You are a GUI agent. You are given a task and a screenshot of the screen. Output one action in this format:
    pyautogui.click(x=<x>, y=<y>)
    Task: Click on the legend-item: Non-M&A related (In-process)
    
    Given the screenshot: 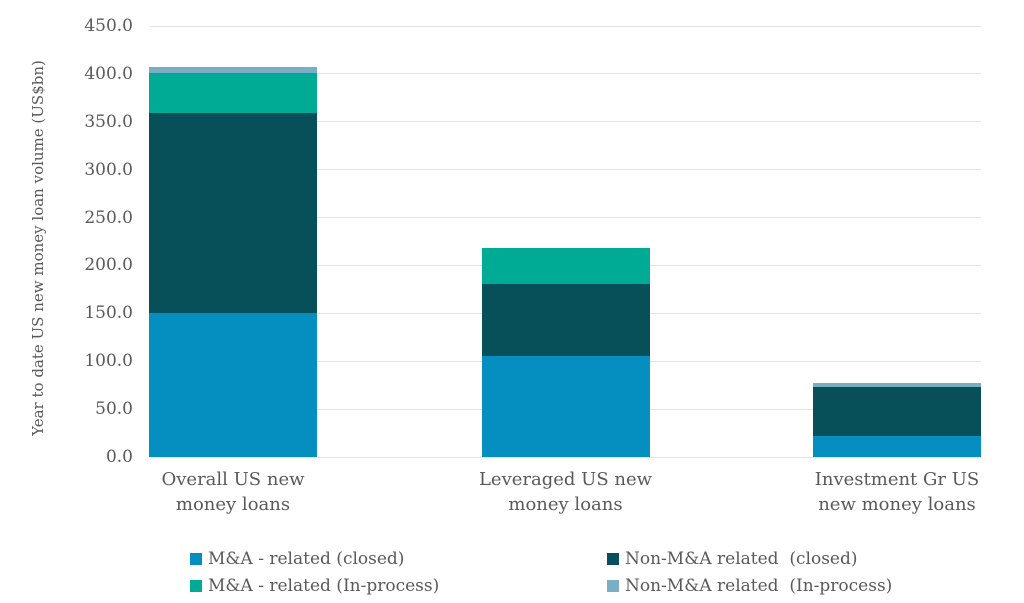 What is the action you would take?
    pyautogui.click(x=749, y=586)
    